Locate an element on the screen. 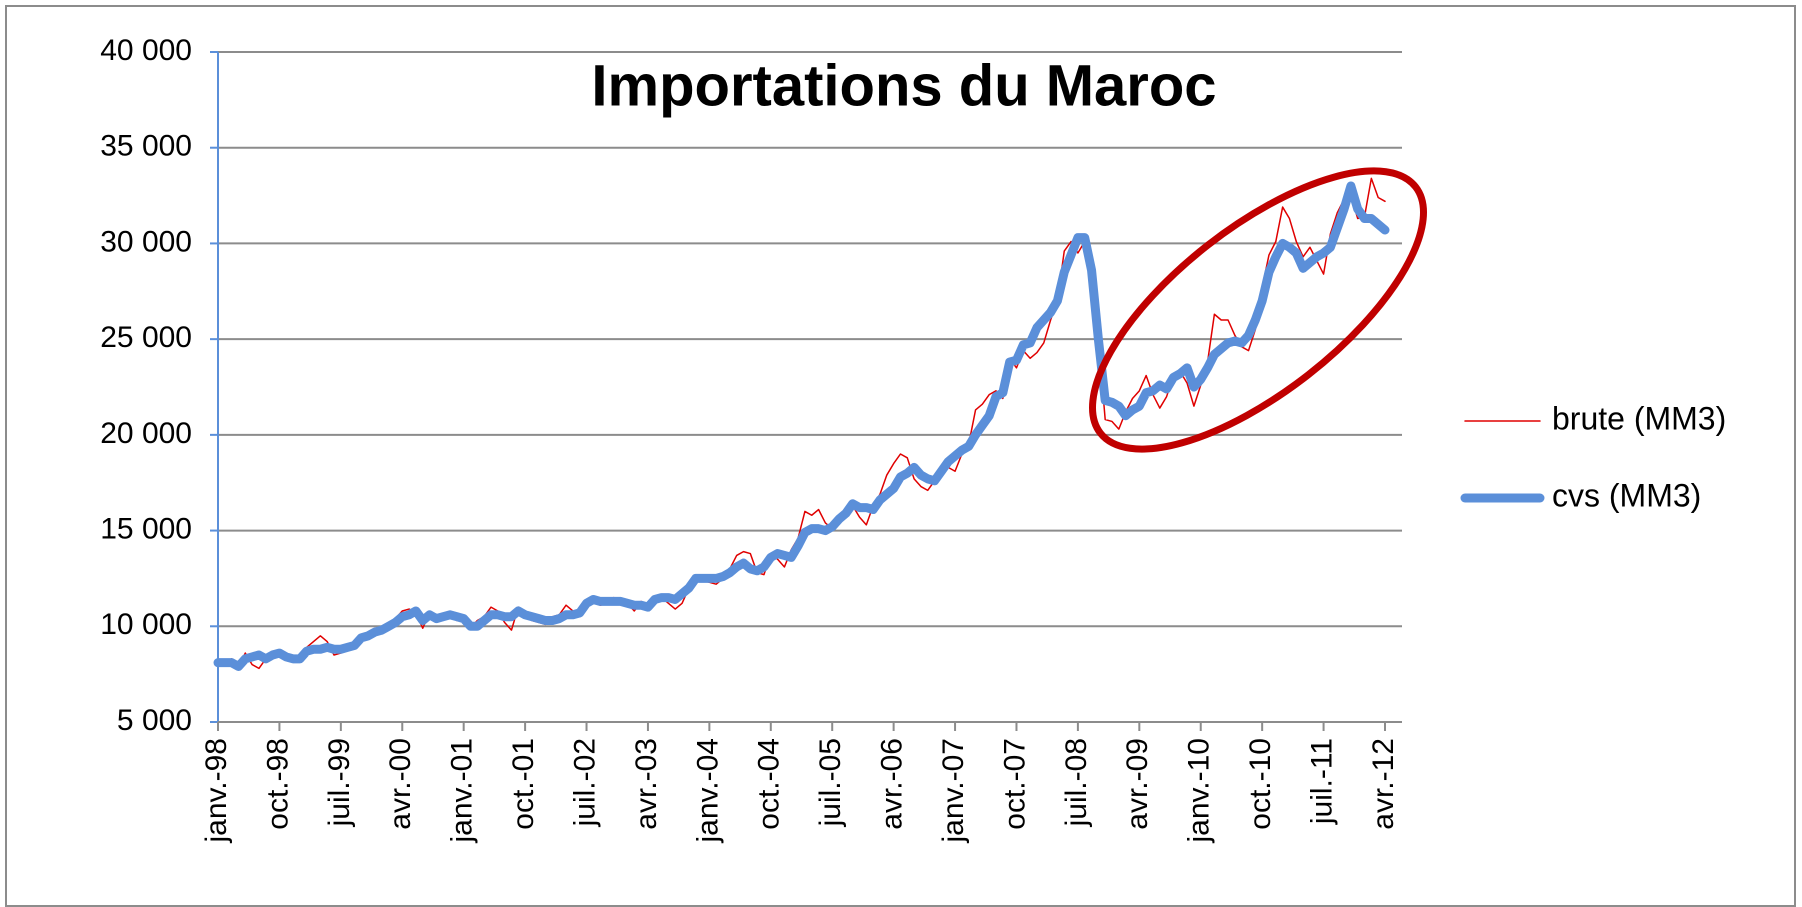 The height and width of the screenshot is (907, 1802). x-tick-label: janv.-01 is located at coordinates (462, 791).